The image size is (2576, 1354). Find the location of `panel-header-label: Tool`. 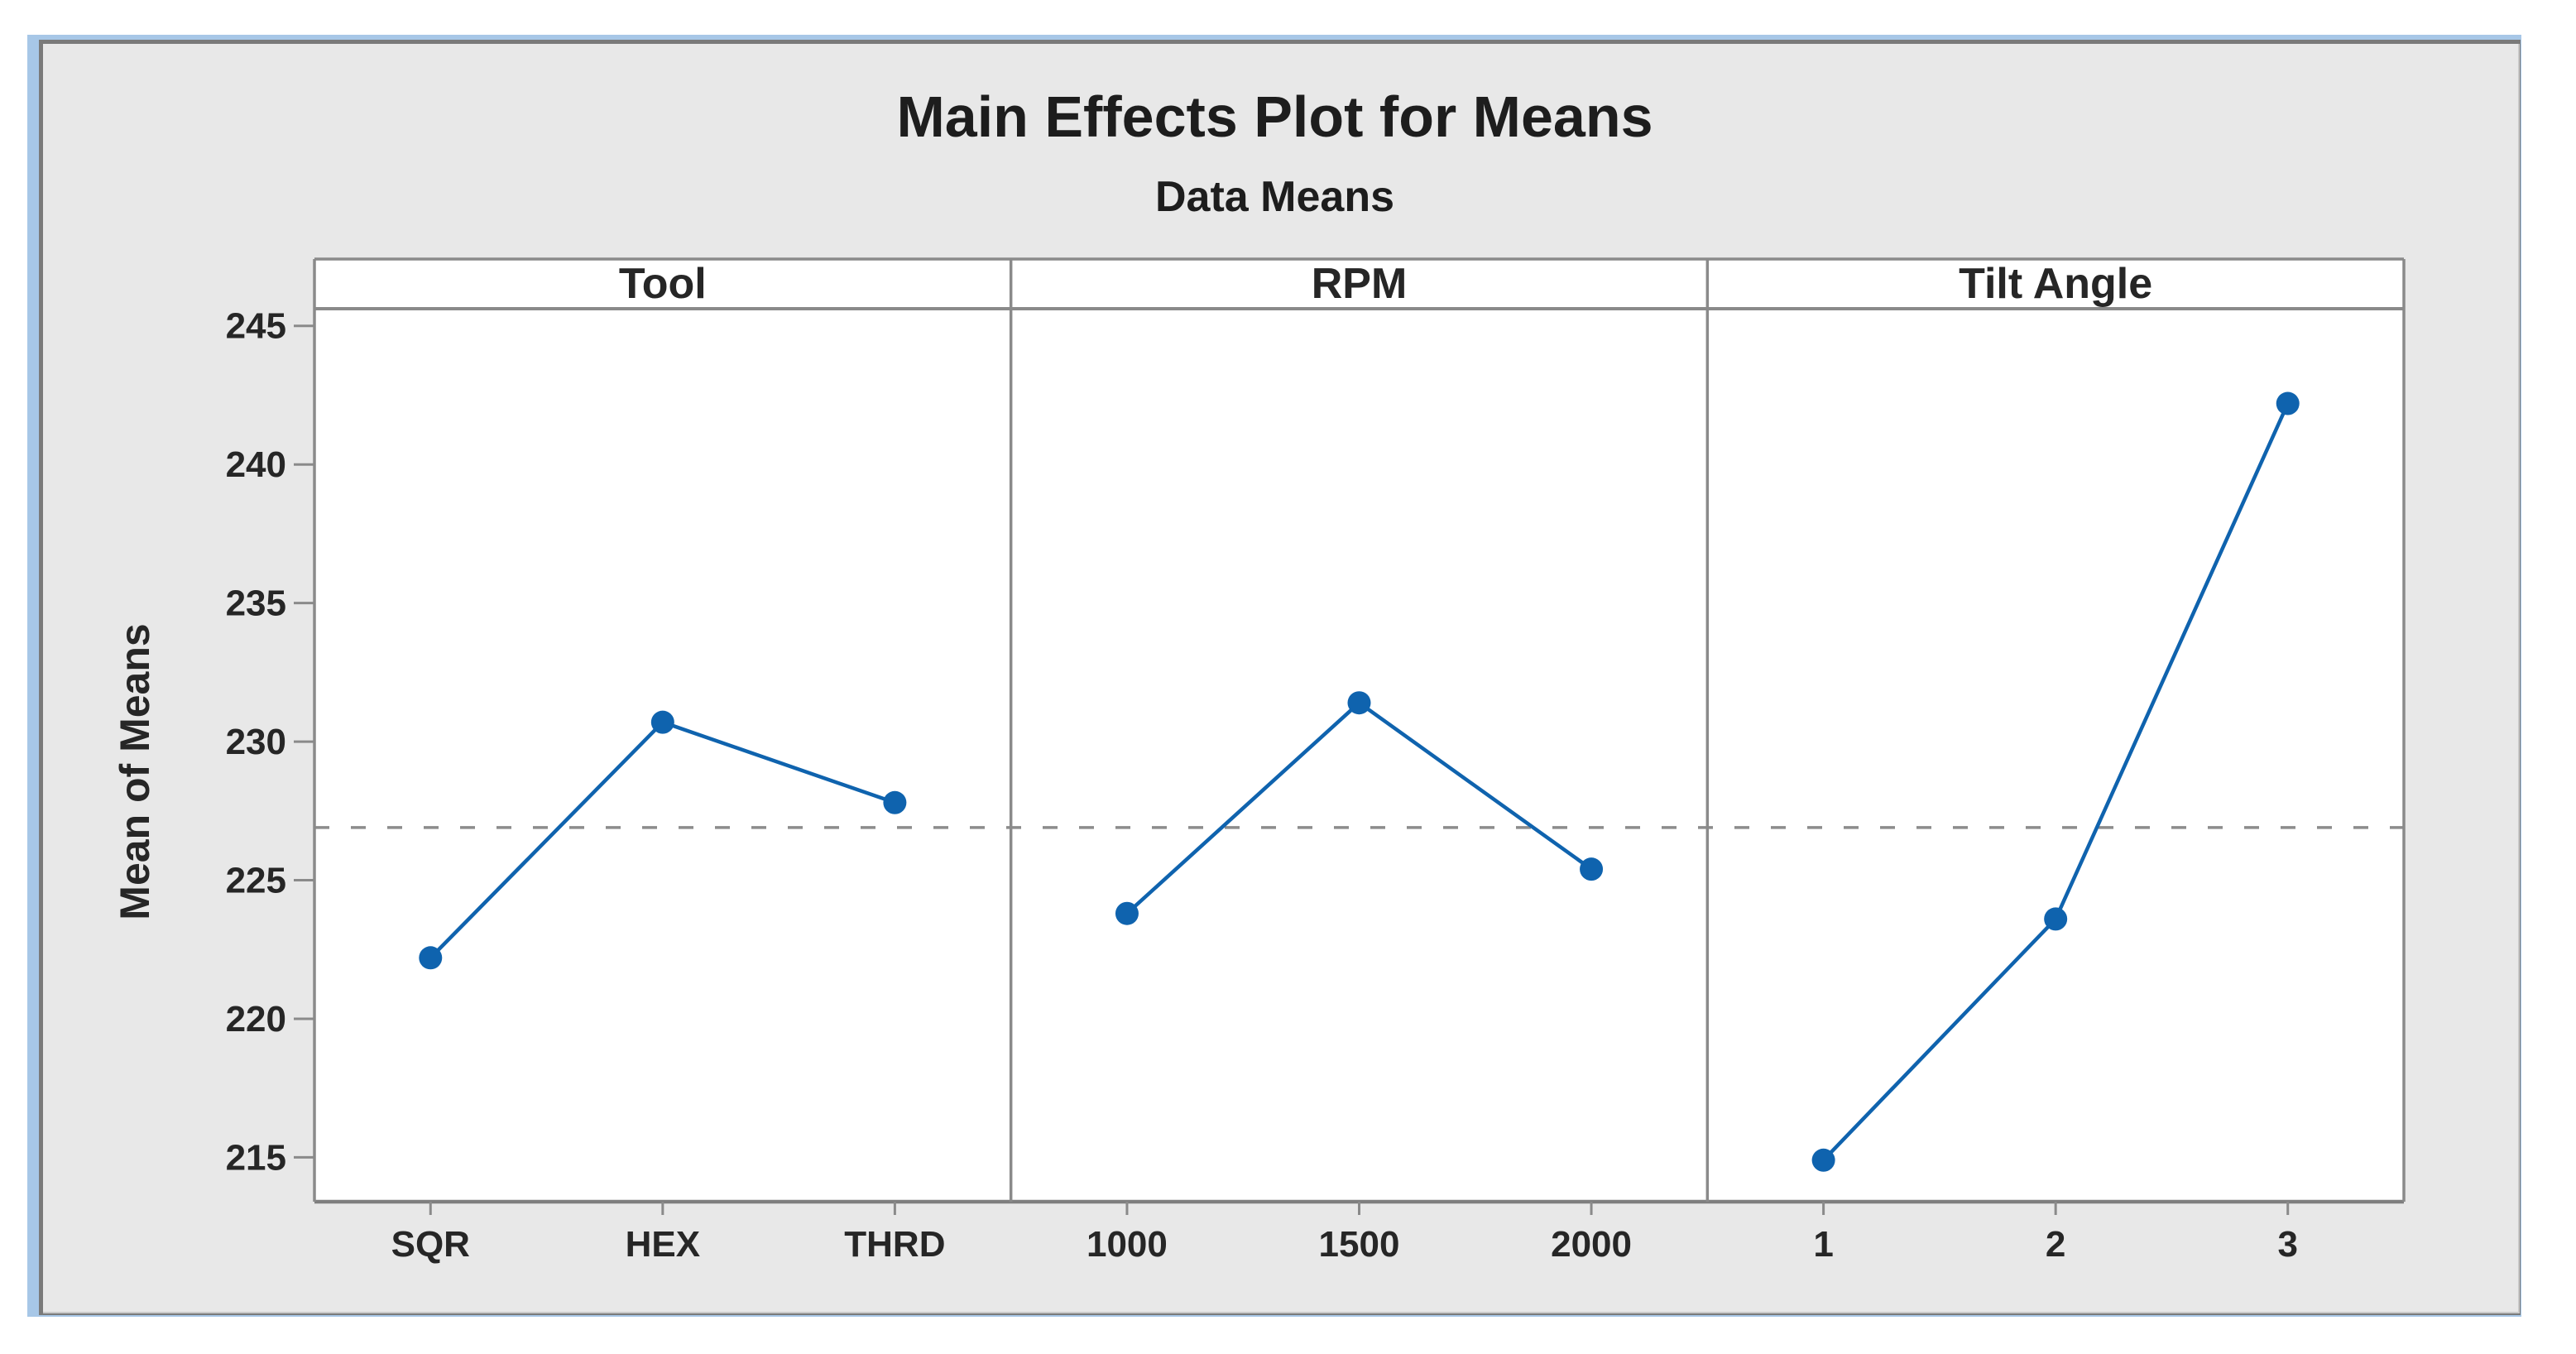

panel-header-label: Tool is located at coordinates (663, 284).